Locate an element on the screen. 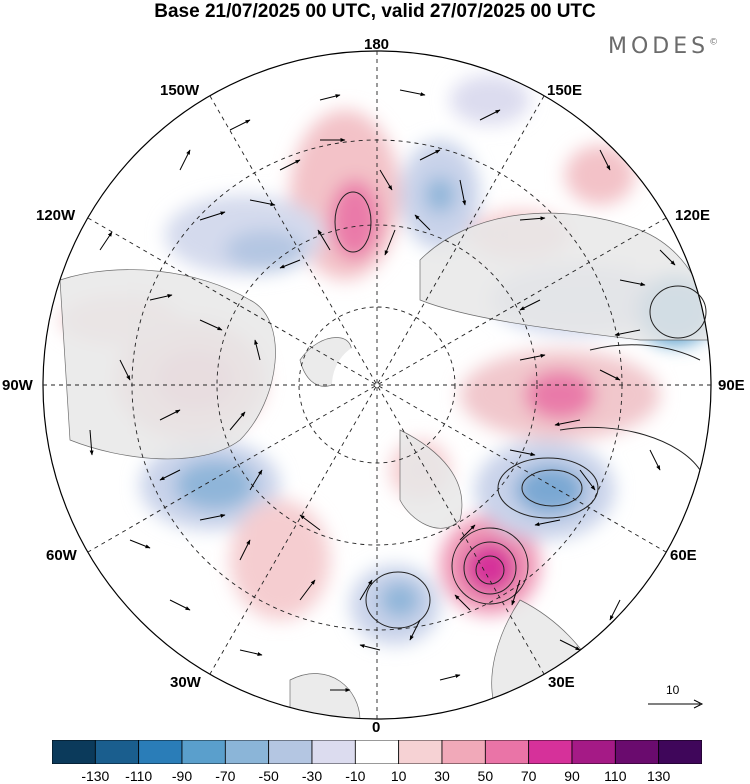  reference-vector-arrow is located at coordinates (676, 704).